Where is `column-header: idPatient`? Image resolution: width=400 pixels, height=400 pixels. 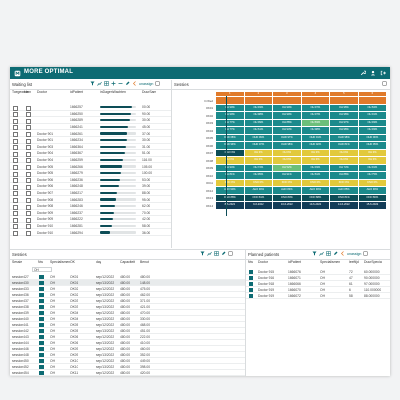 column-header: idPatient is located at coordinates (77, 92).